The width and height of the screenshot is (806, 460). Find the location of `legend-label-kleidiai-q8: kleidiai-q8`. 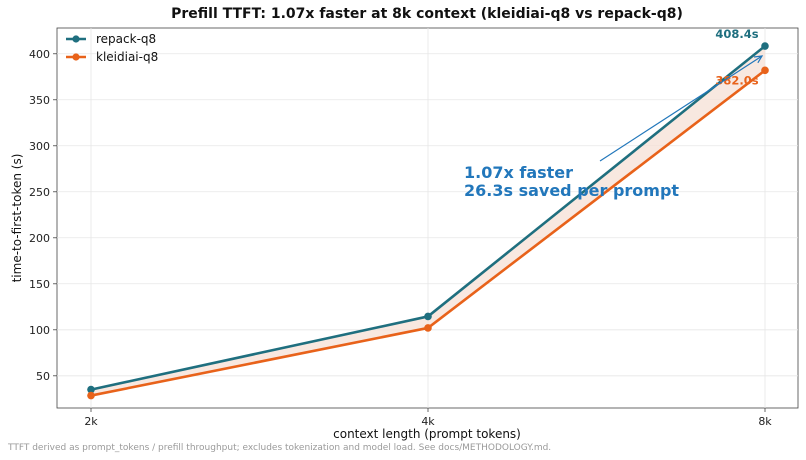

legend-label-kleidiai-q8: kleidiai-q8 is located at coordinates (127, 57).